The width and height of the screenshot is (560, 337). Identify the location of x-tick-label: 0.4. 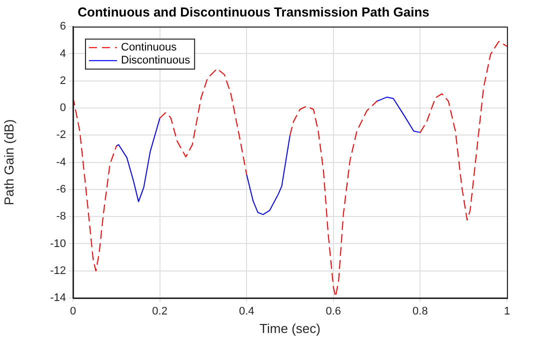
(246, 312).